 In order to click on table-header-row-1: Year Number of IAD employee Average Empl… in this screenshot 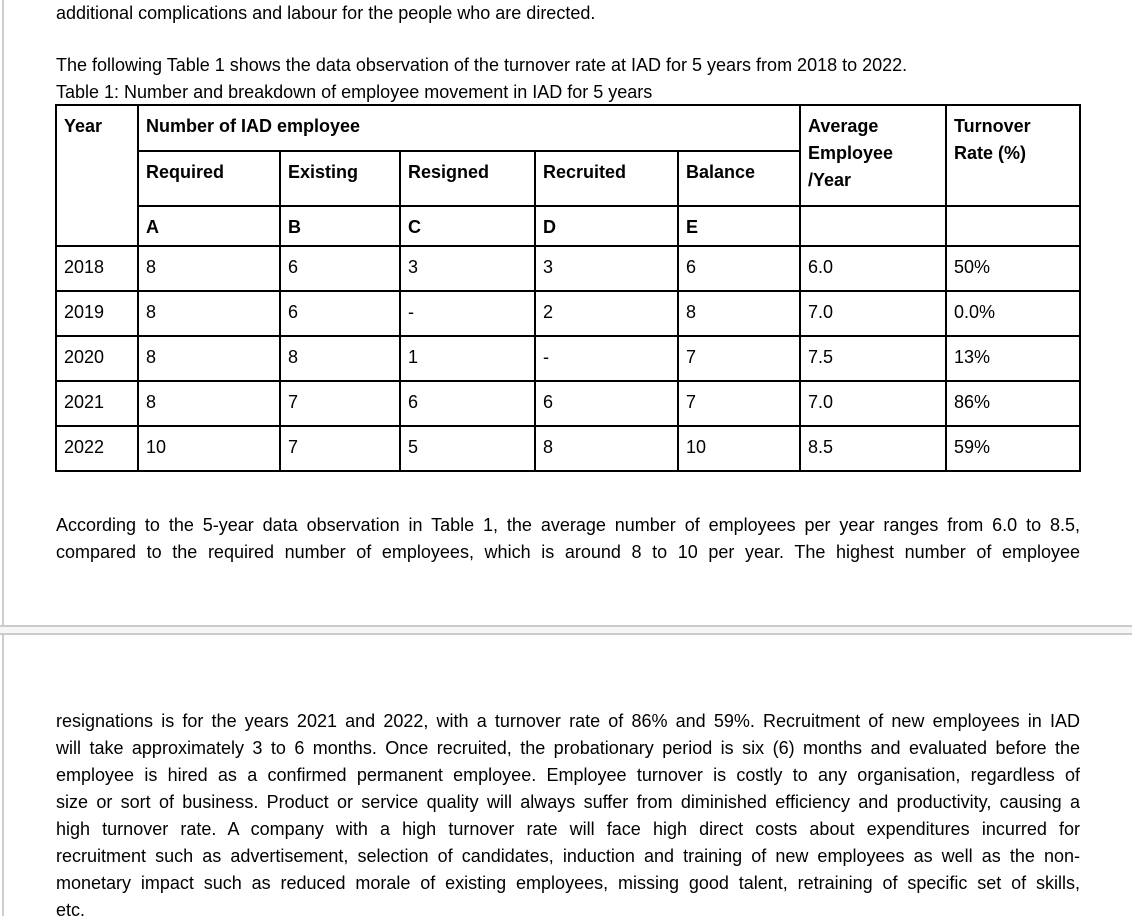, I will do `click(568, 175)`.